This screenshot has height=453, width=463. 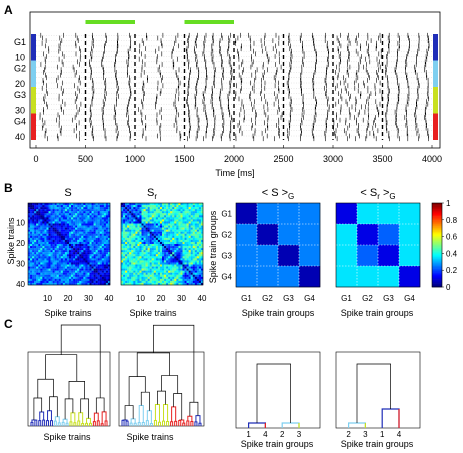 What do you see at coordinates (437, 269) in the screenshot?
I see `colorbar-step` at bounding box center [437, 269].